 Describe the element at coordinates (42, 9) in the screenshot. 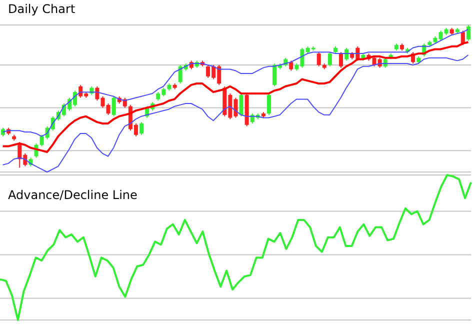

I see `chart-title: Daily Chart` at that location.